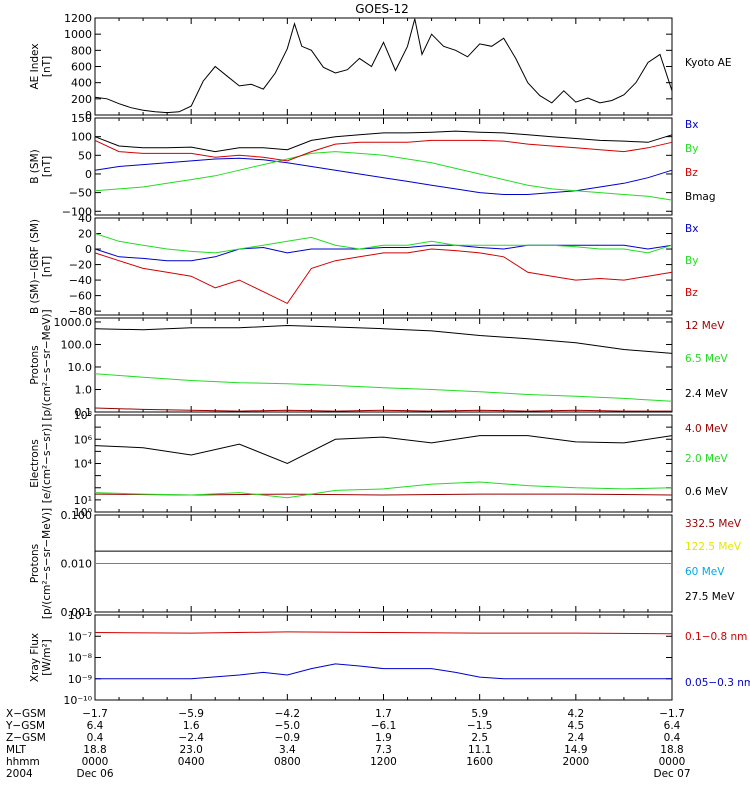 This screenshot has height=800, width=750. What do you see at coordinates (707, 459) in the screenshot?
I see `legend-entry: 2.0 MeV` at bounding box center [707, 459].